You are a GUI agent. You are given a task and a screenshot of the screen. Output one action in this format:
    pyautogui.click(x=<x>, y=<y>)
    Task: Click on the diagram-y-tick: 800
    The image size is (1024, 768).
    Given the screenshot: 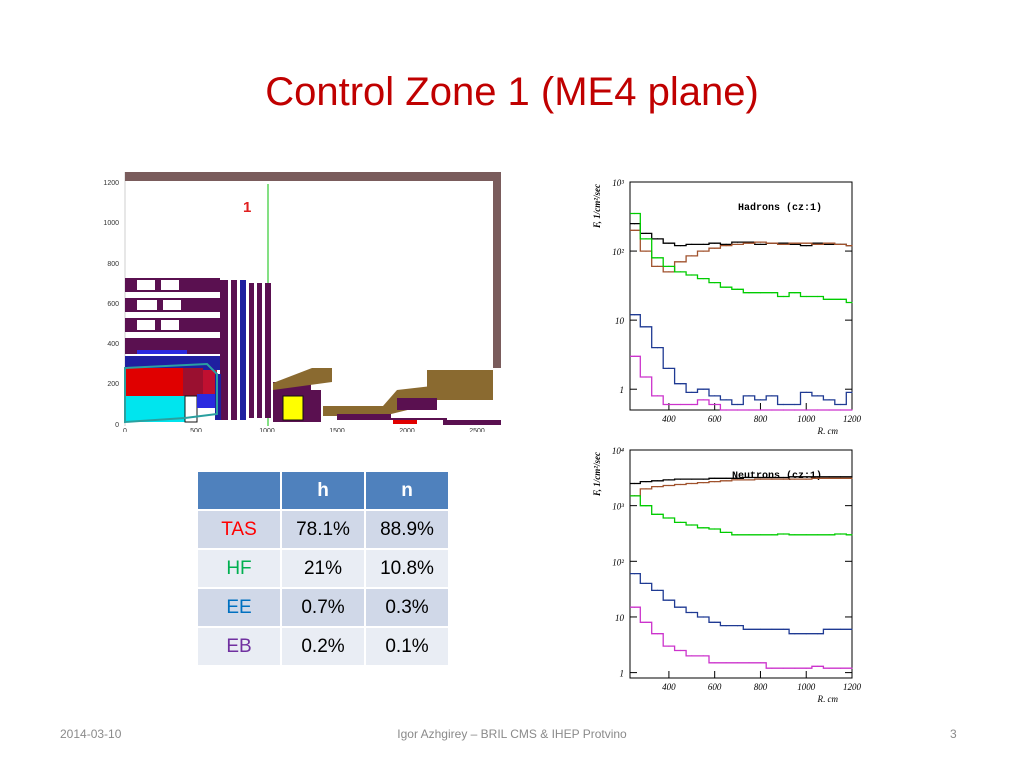 What is the action you would take?
    pyautogui.click(x=113, y=264)
    